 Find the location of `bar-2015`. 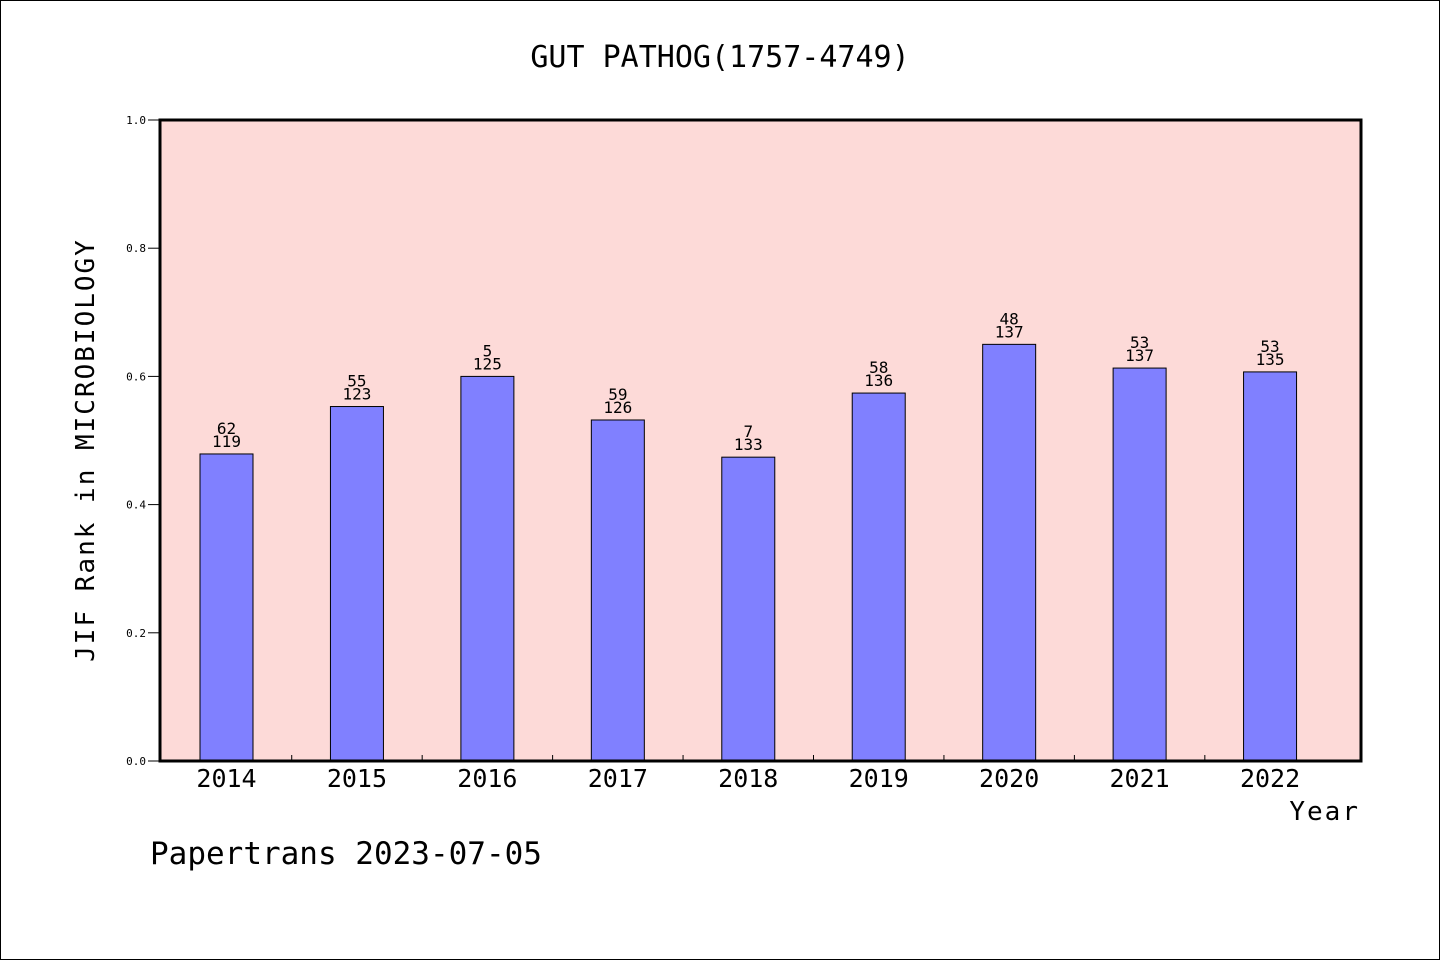

bar-2015 is located at coordinates (356, 584).